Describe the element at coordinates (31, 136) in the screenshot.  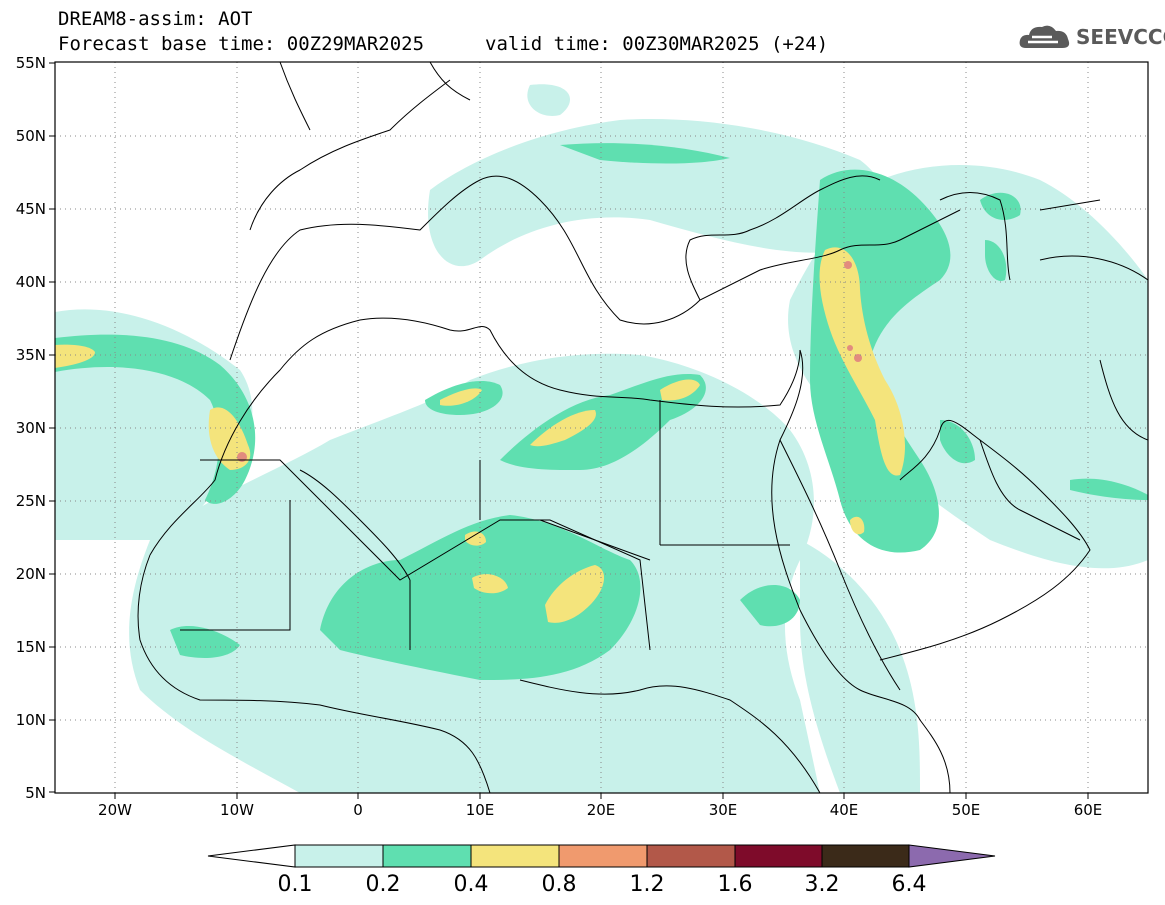
I see `lat-label: 50N` at that location.